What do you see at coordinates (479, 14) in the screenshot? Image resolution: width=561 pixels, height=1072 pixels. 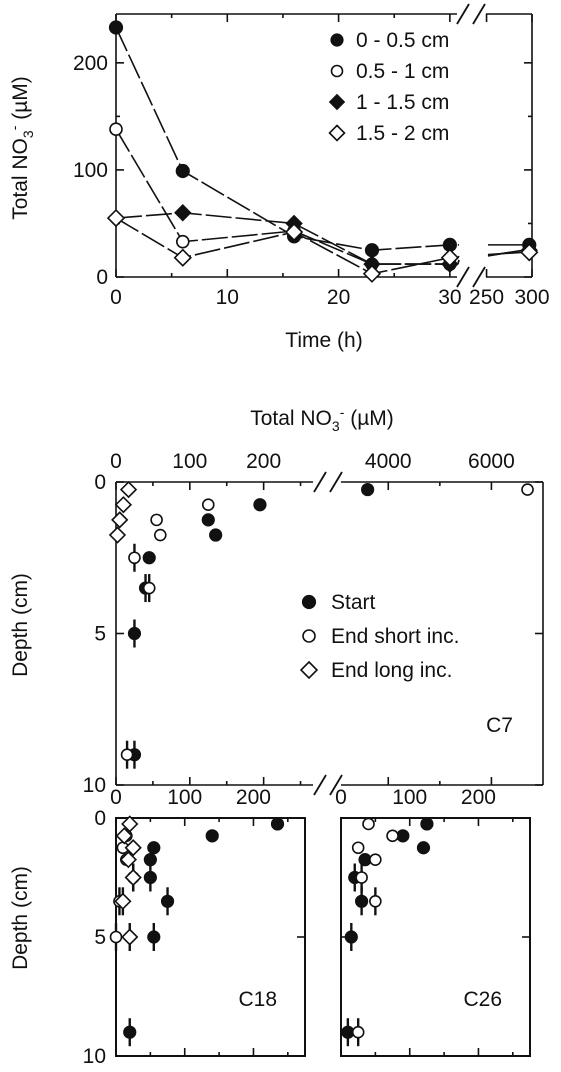 I see `p1-break-top-b` at bounding box center [479, 14].